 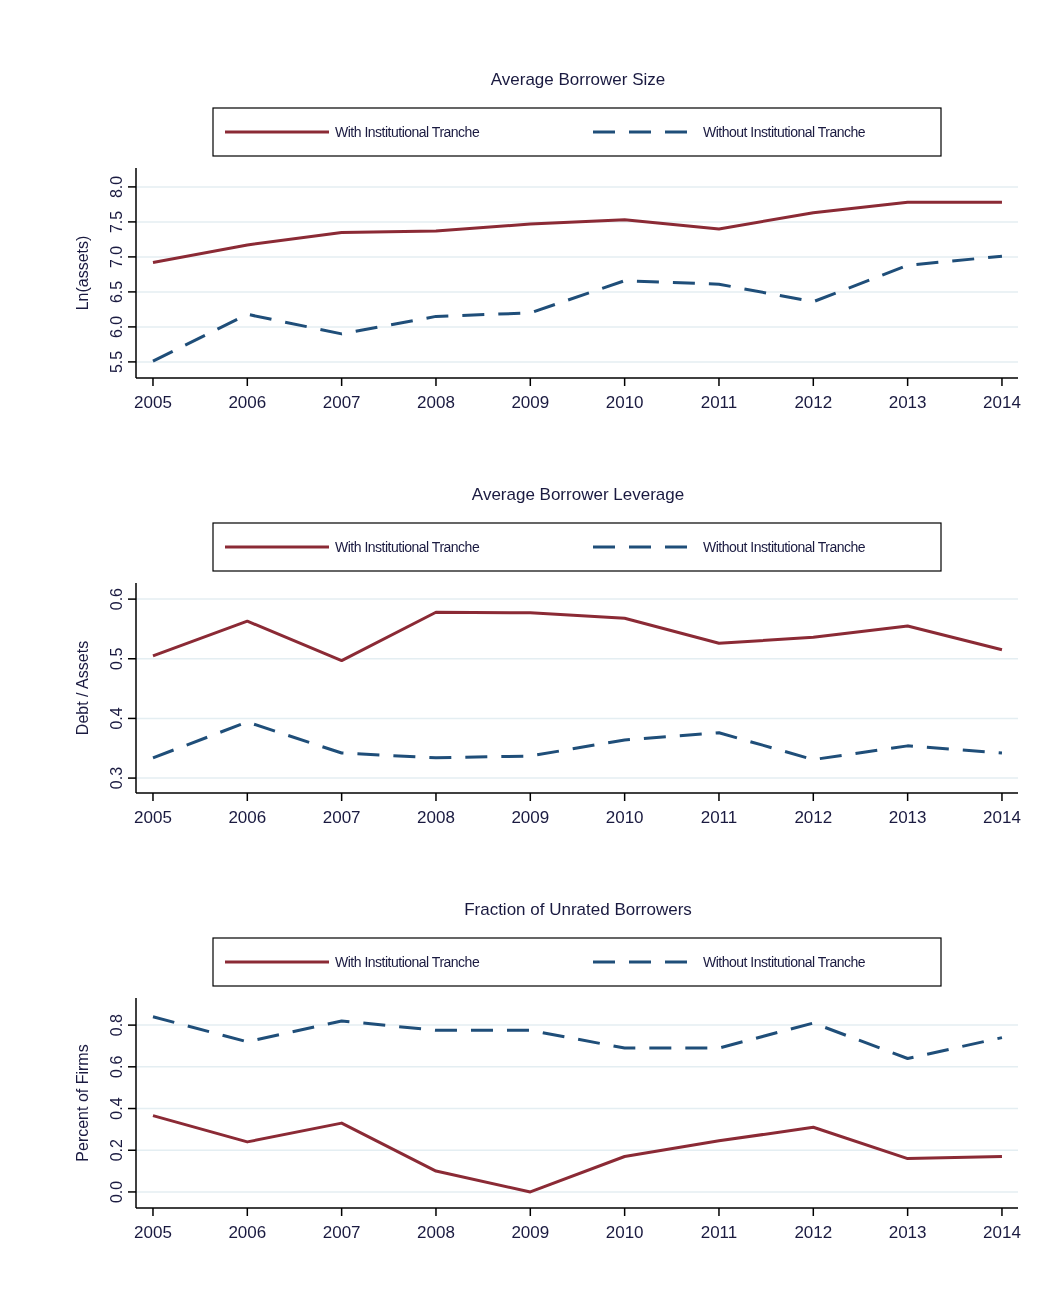 What do you see at coordinates (82, 688) in the screenshot?
I see `y-axis-title: Debt / Assets` at bounding box center [82, 688].